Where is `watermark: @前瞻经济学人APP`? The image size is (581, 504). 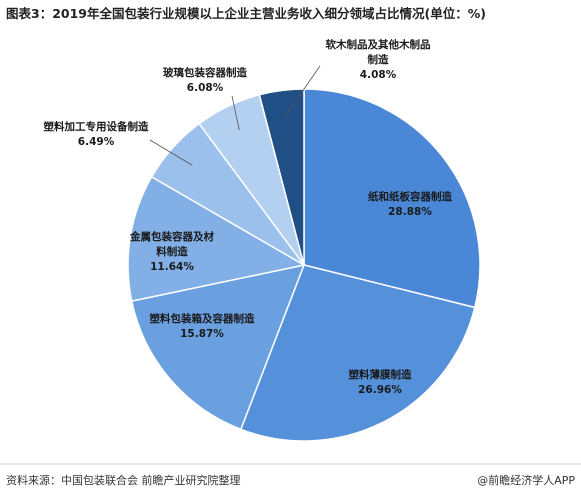
watermark: @前瞻经济学人APP is located at coordinates (526, 480).